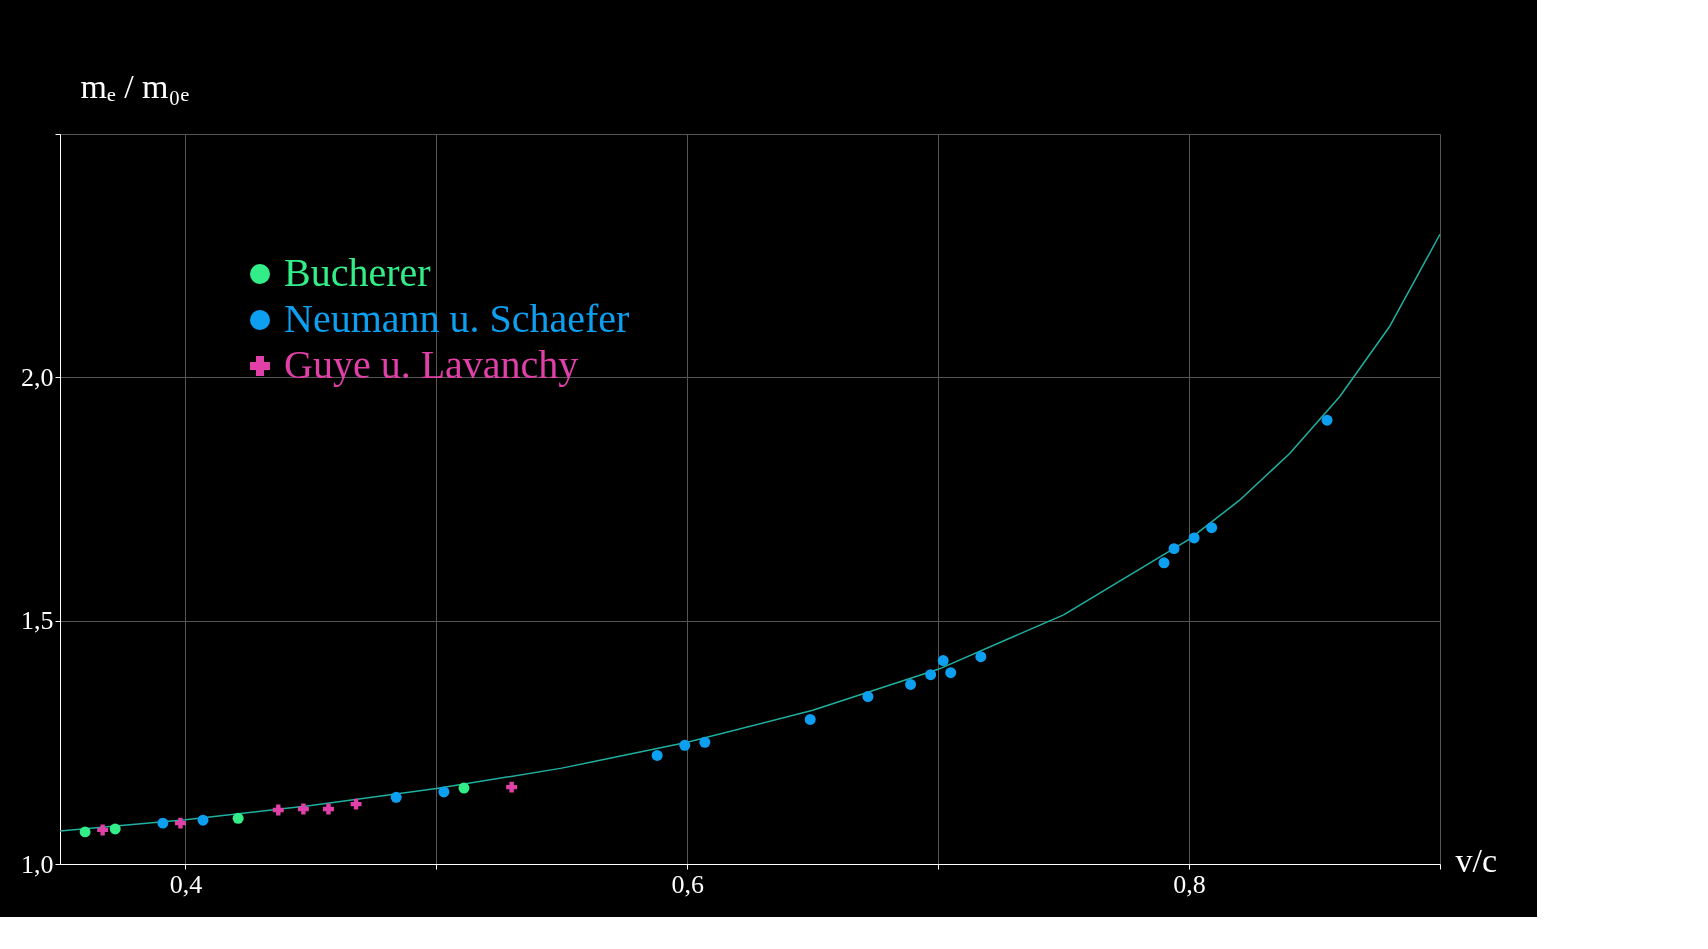  Describe the element at coordinates (1476, 860) in the screenshot. I see `x-axis-title: v/c` at that location.